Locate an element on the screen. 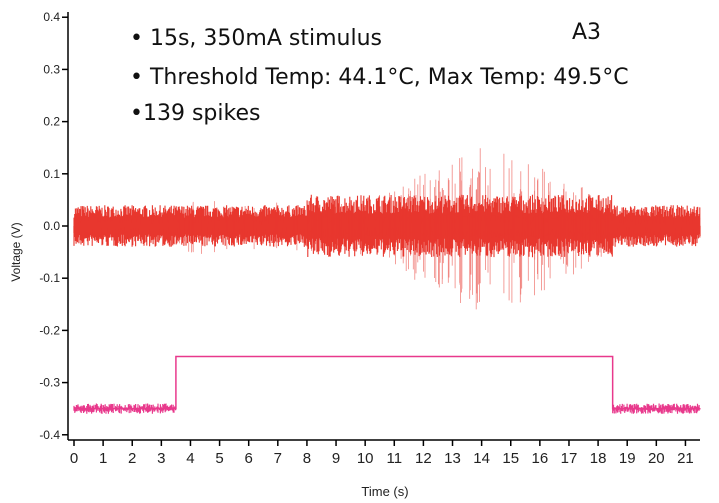 The width and height of the screenshot is (719, 503). x-tick-label: 2 is located at coordinates (132, 458).